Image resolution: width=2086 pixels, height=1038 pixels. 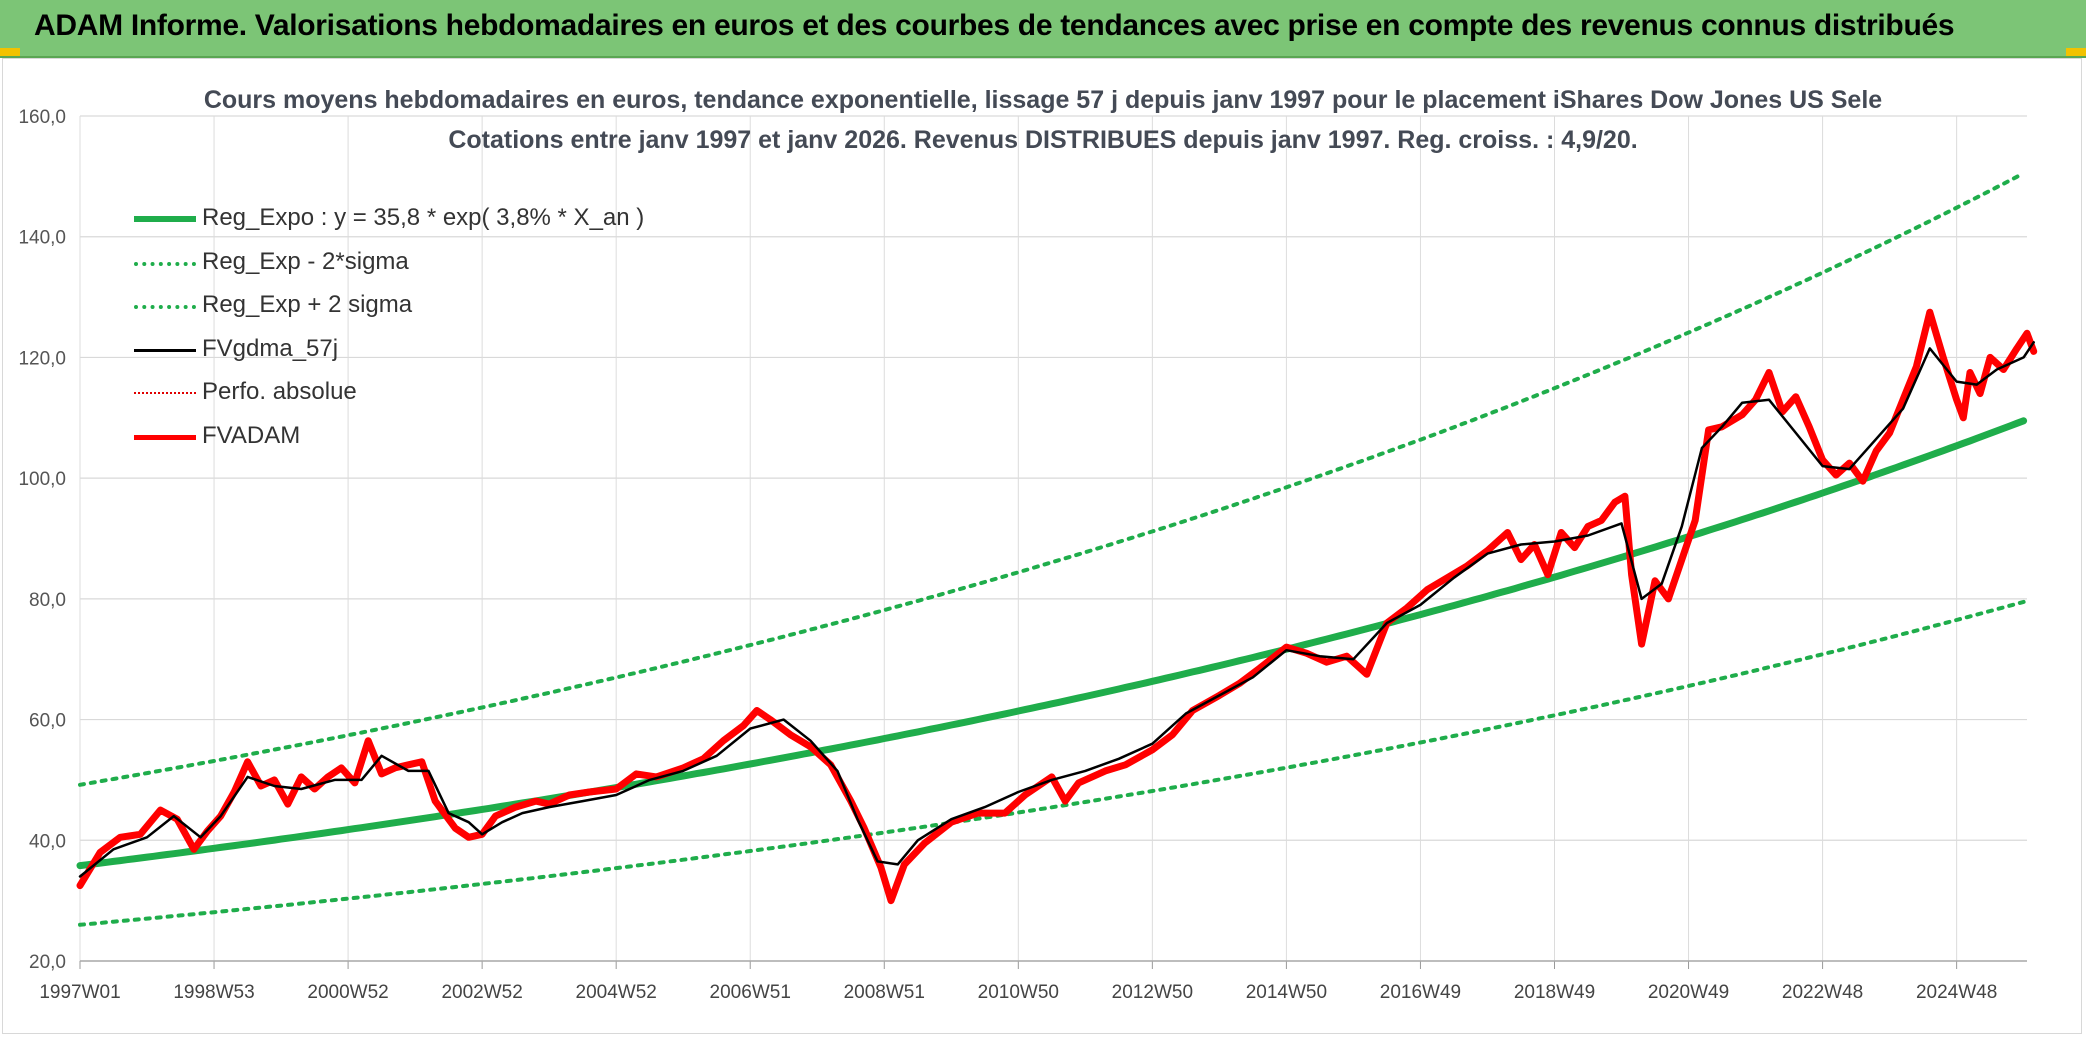 I want to click on x-tick-label: 2012W50, so click(x=1152, y=992).